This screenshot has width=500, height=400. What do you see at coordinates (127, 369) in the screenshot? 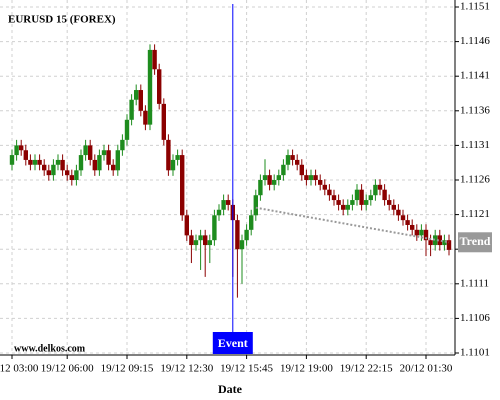
I see `x-tick-label: 19/12 09:15` at bounding box center [127, 369].